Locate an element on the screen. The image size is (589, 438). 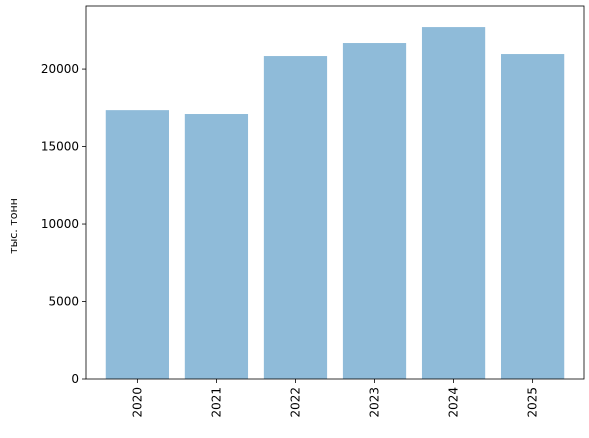
y-tick-label: 10000 is located at coordinates (60, 224).